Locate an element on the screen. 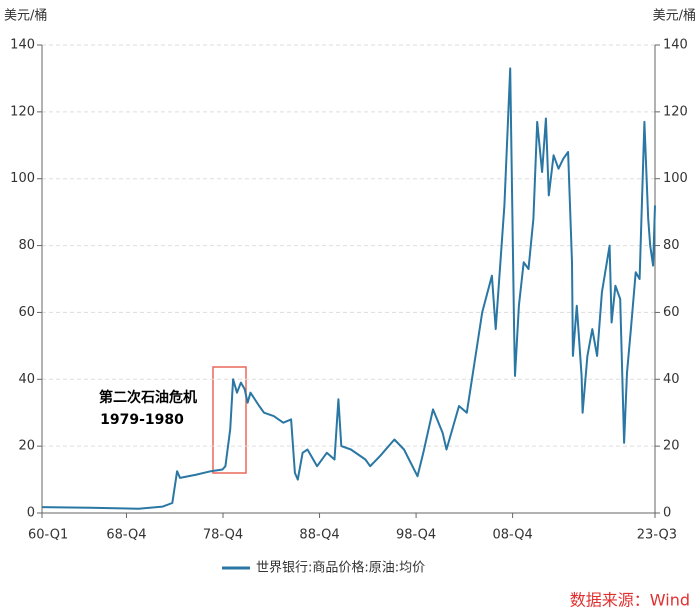 Image resolution: width=700 pixels, height=614 pixels. annotation: 第二次石油危机 is located at coordinates (148, 397).